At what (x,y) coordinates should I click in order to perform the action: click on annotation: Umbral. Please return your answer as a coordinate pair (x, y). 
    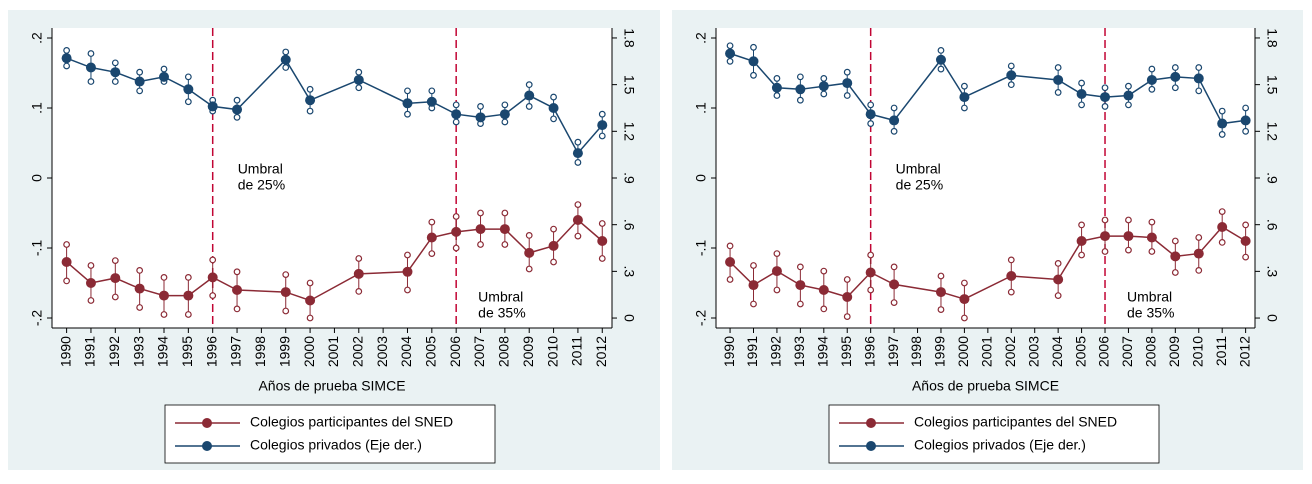
    Looking at the image, I should click on (918, 169).